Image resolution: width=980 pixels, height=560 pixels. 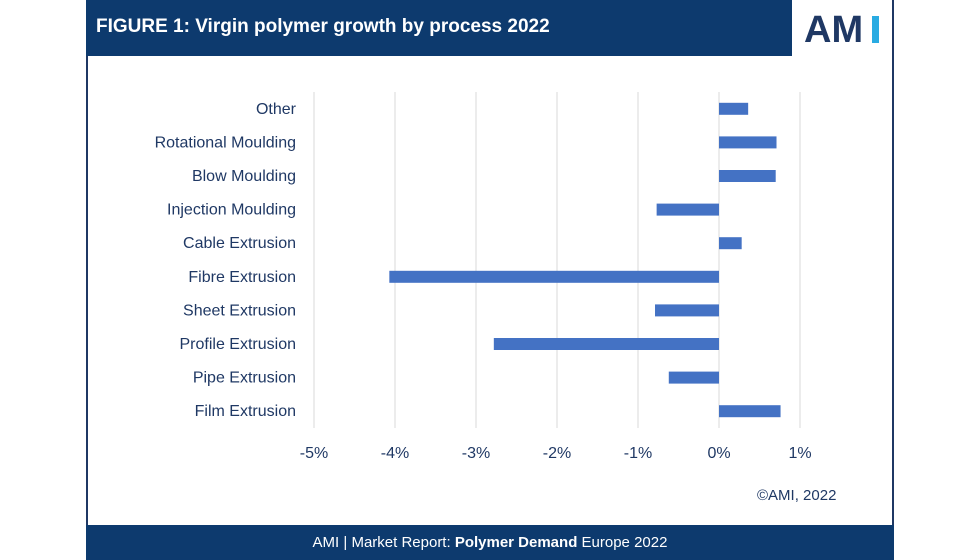 I want to click on x-tick-label: -5%, so click(x=314, y=453).